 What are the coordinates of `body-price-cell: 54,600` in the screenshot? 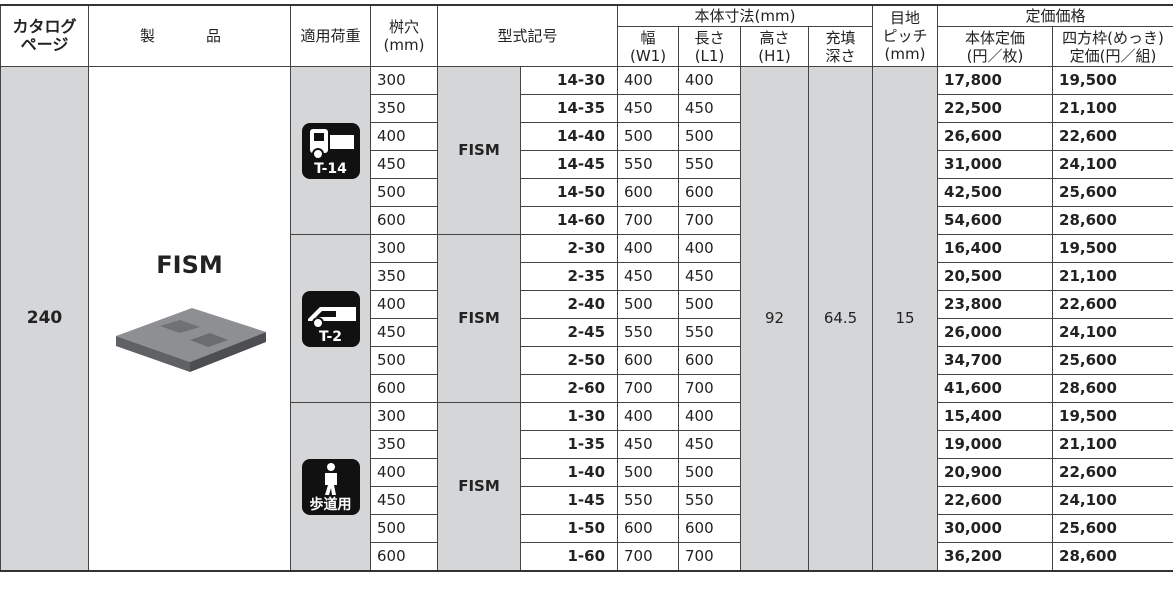 It's located at (995, 220).